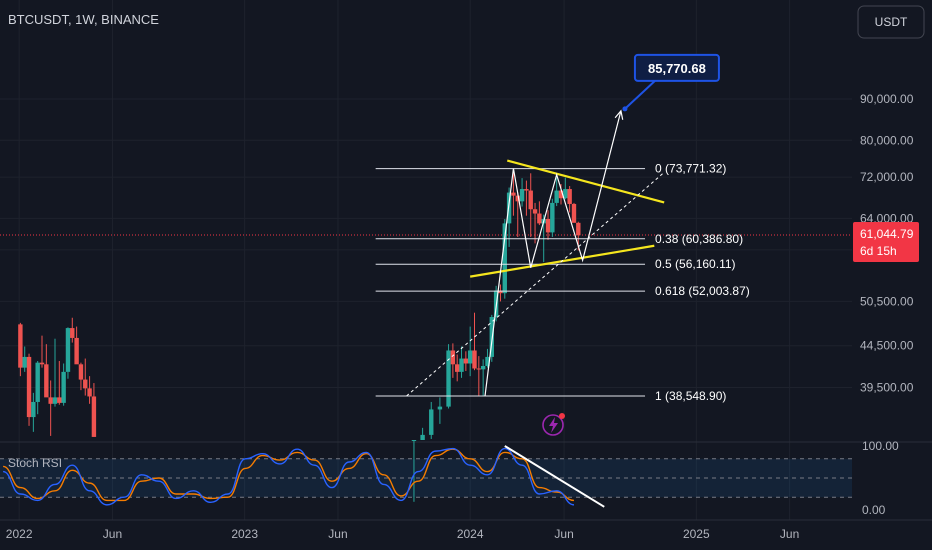  What do you see at coordinates (887, 99) in the screenshot?
I see `y-tick-label: 90,000.00` at bounding box center [887, 99].